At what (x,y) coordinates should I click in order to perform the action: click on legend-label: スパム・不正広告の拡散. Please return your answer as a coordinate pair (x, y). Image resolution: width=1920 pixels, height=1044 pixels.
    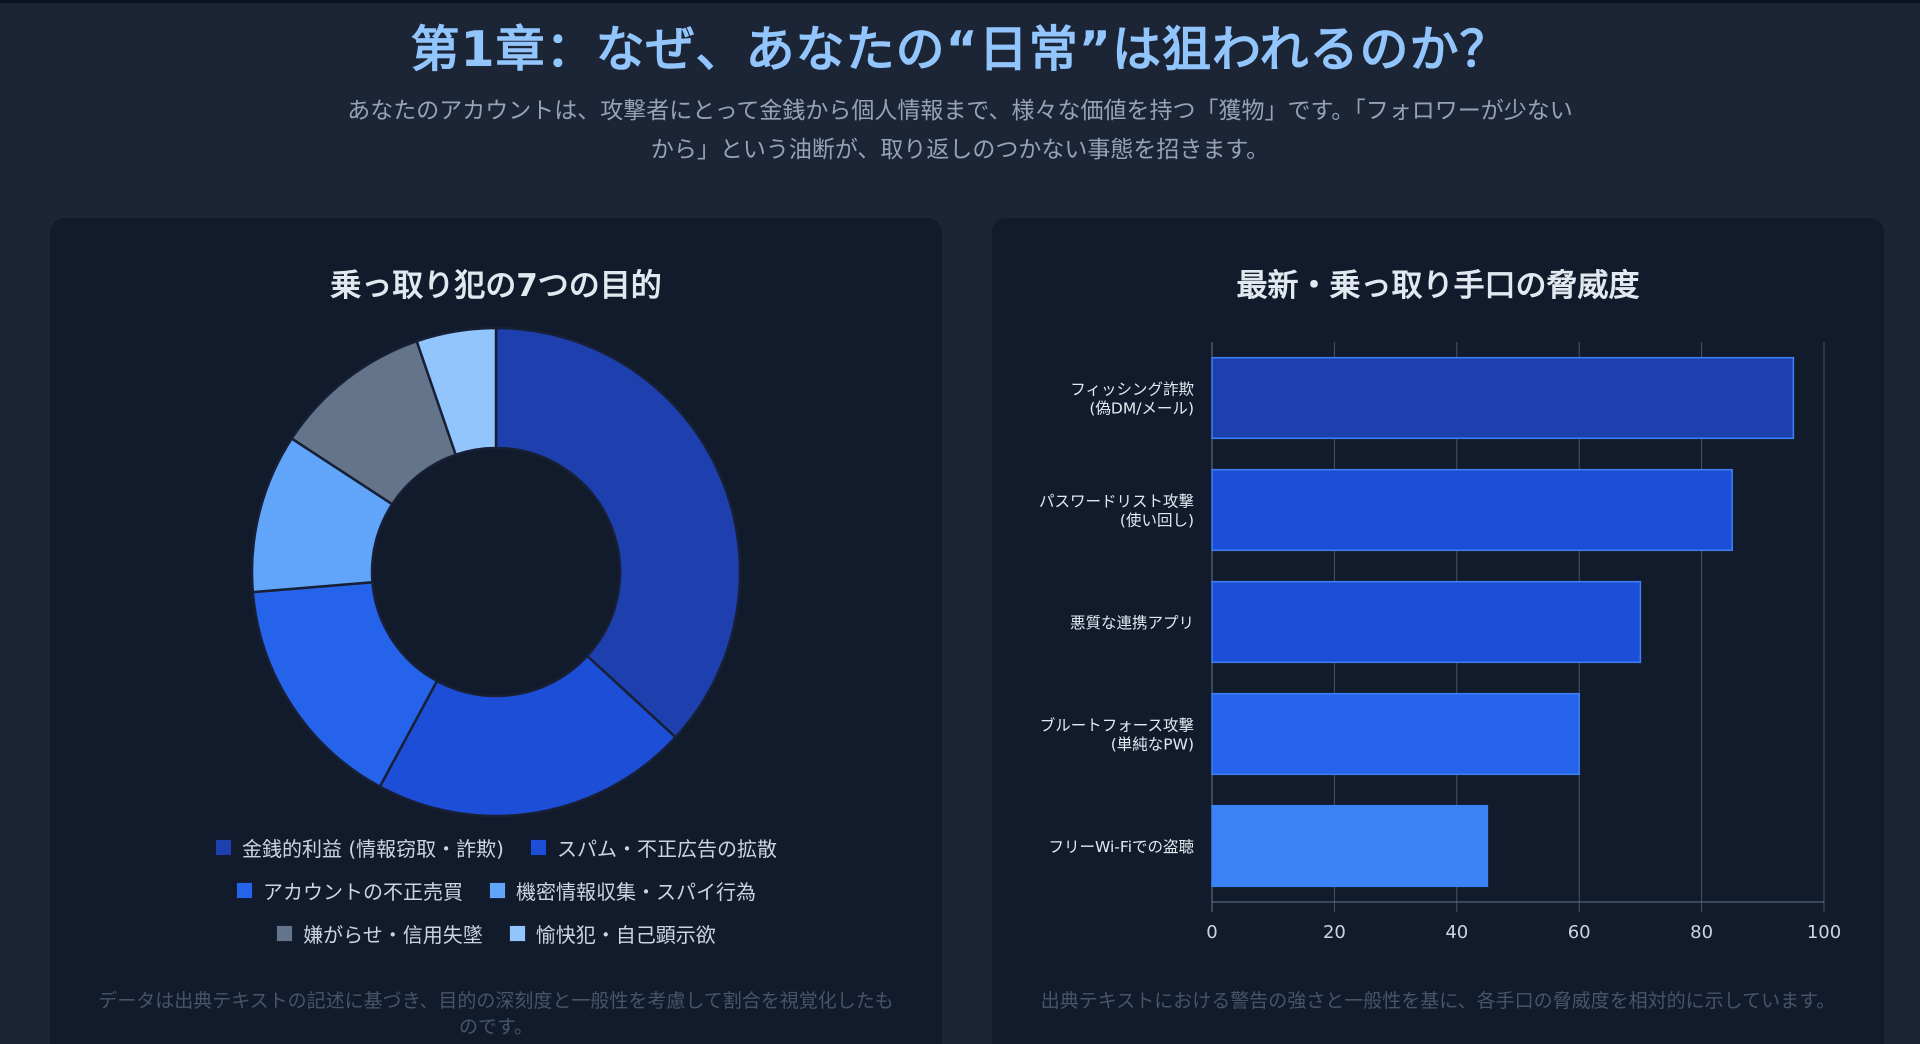
    Looking at the image, I should click on (666, 848).